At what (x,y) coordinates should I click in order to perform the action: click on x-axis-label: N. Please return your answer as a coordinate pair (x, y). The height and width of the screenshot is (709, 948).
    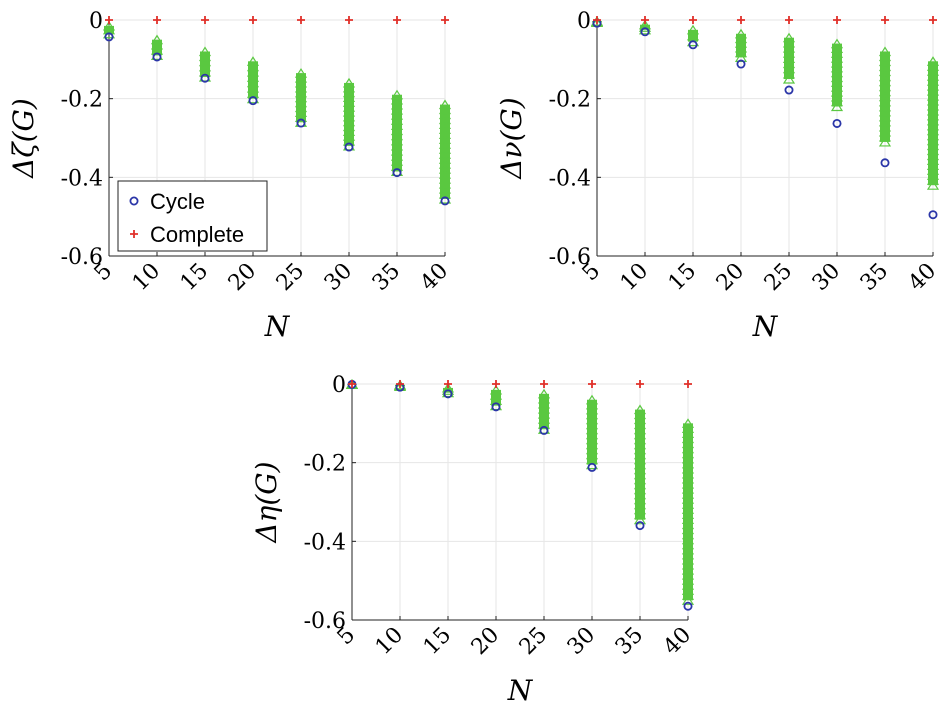
    Looking at the image, I should click on (765, 326).